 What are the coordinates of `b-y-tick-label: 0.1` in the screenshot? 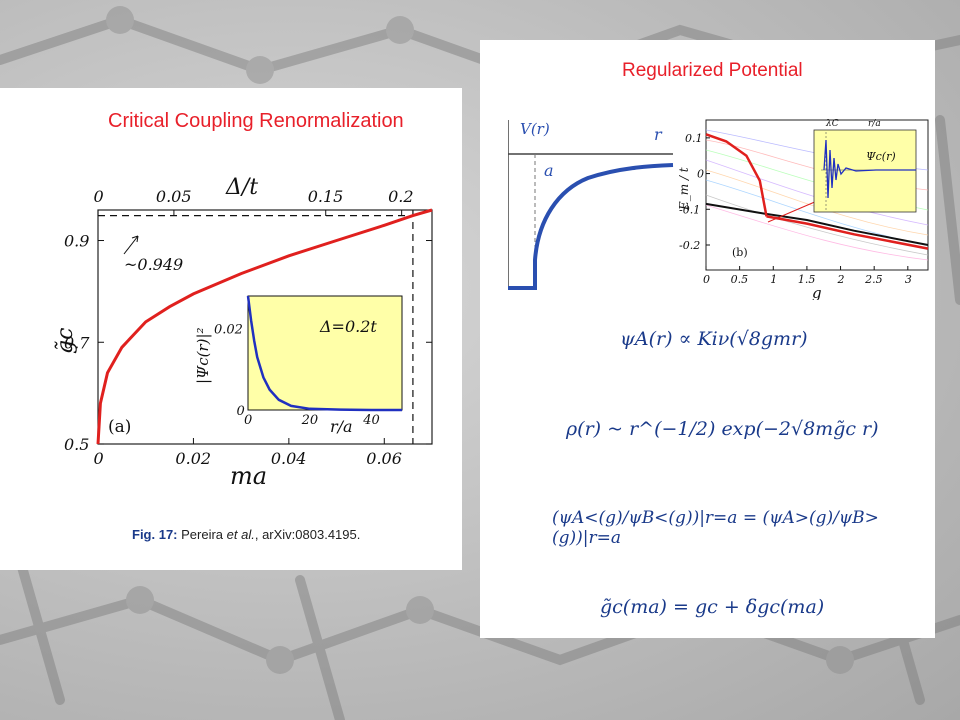 It's located at (694, 138).